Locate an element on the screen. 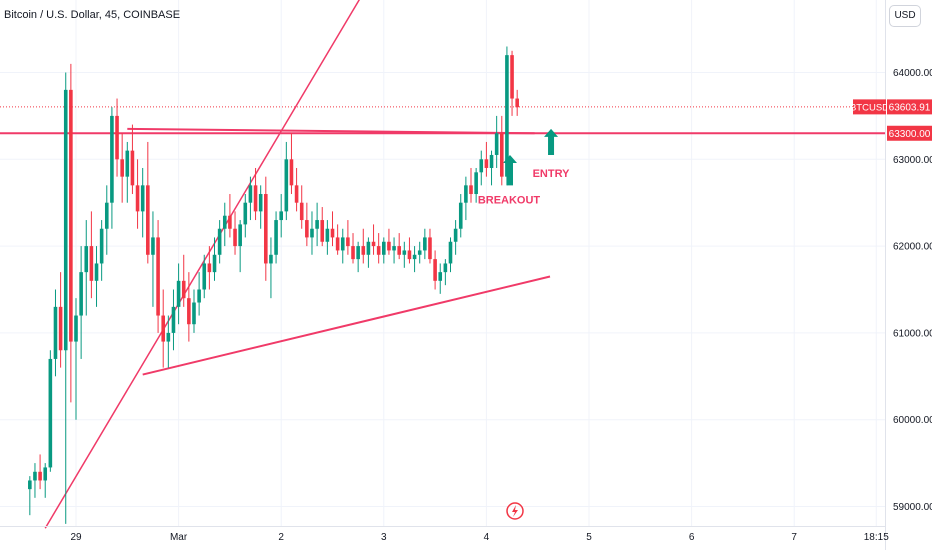 The height and width of the screenshot is (550, 932). time-tick-label: 18:15 is located at coordinates (876, 537).